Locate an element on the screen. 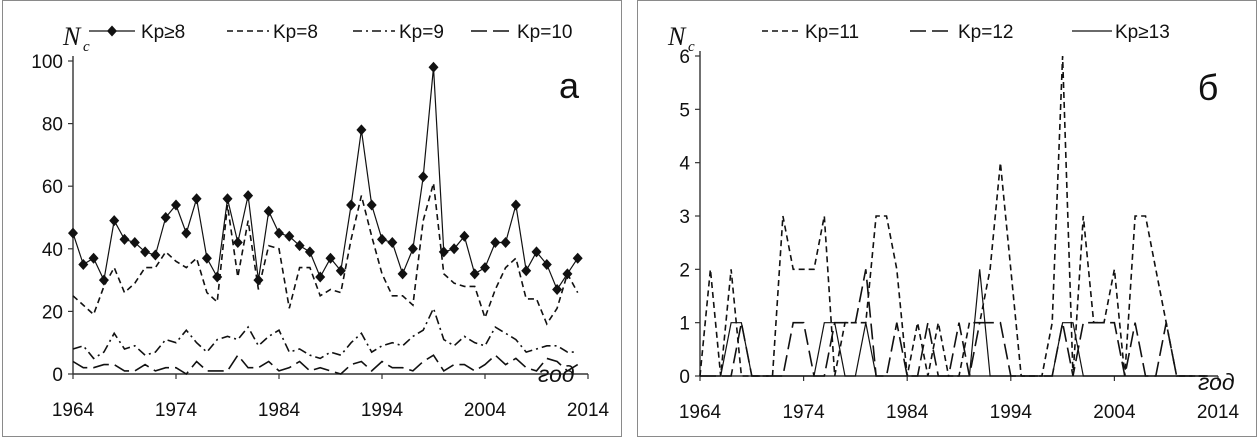 Image resolution: width=1258 pixels, height=438 pixels. legend-label: Kp=8 is located at coordinates (295, 32).